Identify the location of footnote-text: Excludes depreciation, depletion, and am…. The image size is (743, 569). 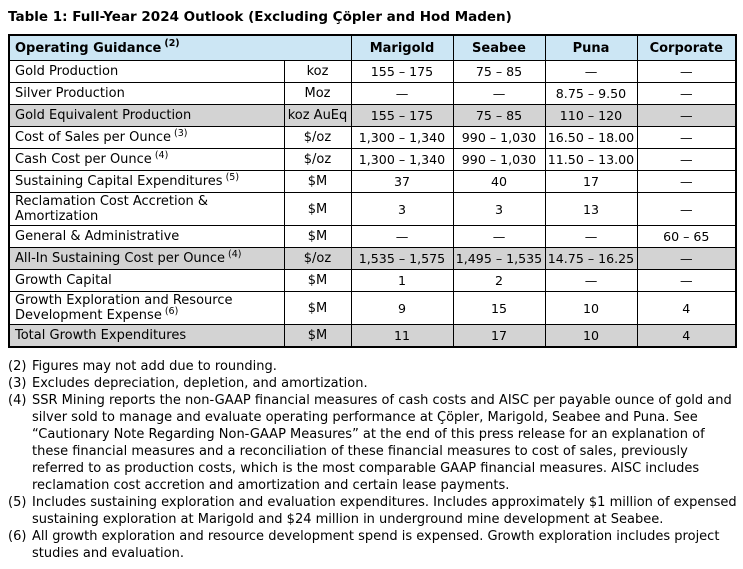
(200, 383).